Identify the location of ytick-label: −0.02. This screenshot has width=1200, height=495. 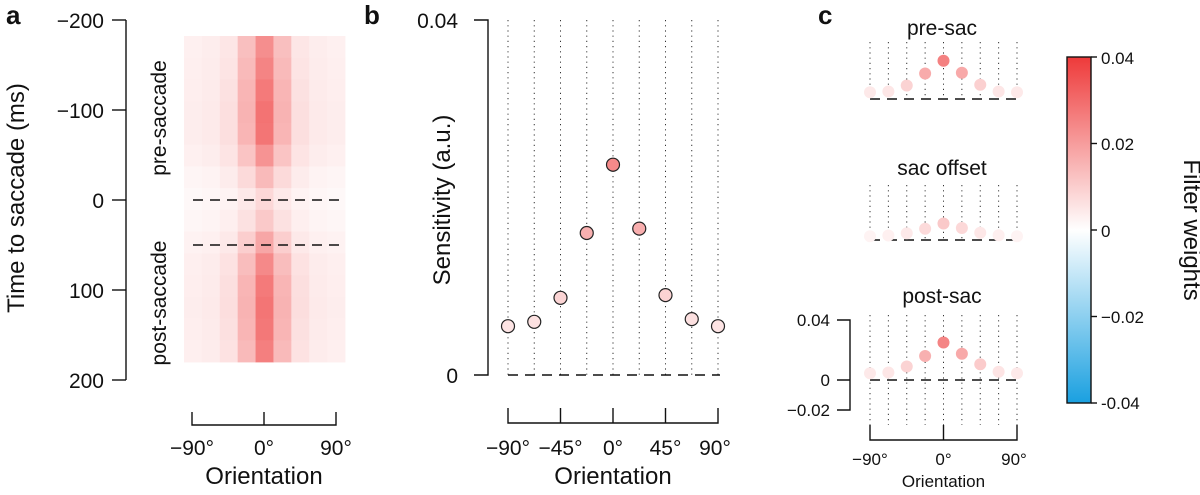
(808, 410).